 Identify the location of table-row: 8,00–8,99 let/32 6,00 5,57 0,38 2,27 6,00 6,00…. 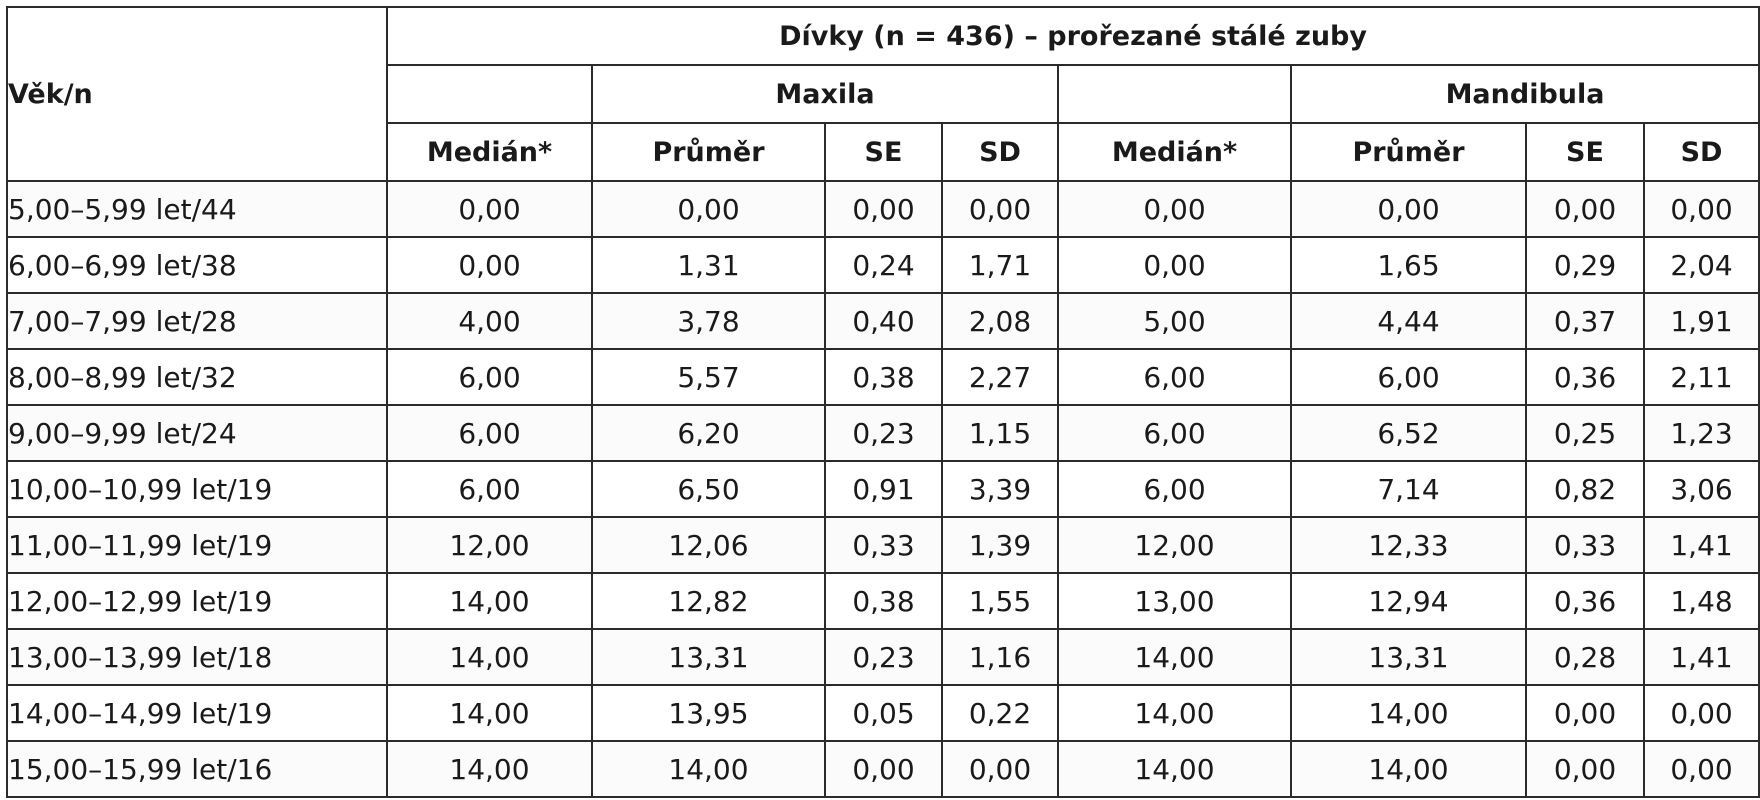
(883, 377).